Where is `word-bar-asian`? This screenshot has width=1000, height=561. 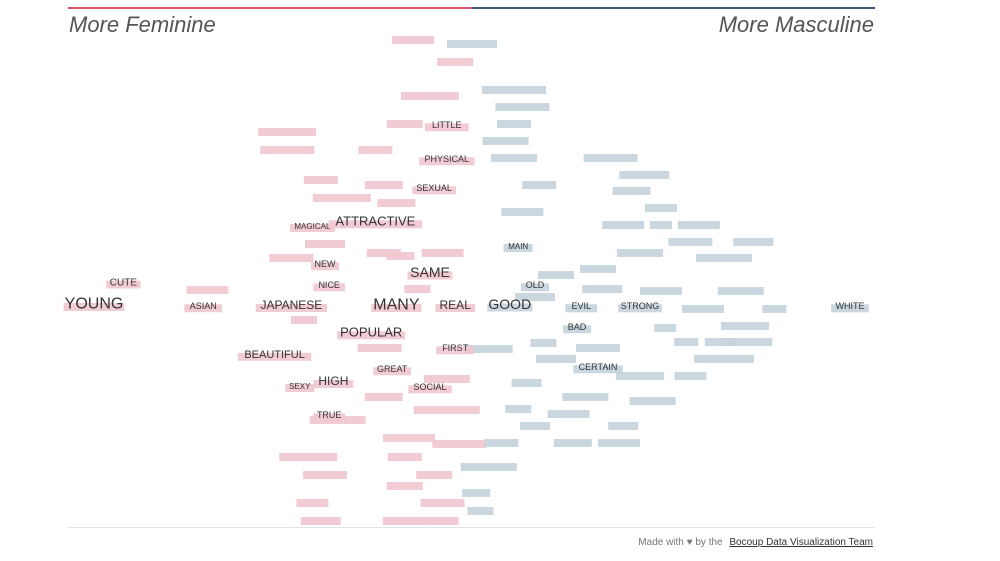 word-bar-asian is located at coordinates (203, 308).